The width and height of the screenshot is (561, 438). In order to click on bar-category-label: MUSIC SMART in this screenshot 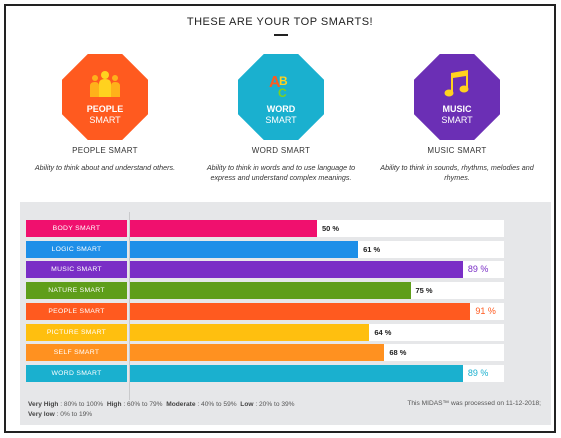, I will do `click(76, 270)`.